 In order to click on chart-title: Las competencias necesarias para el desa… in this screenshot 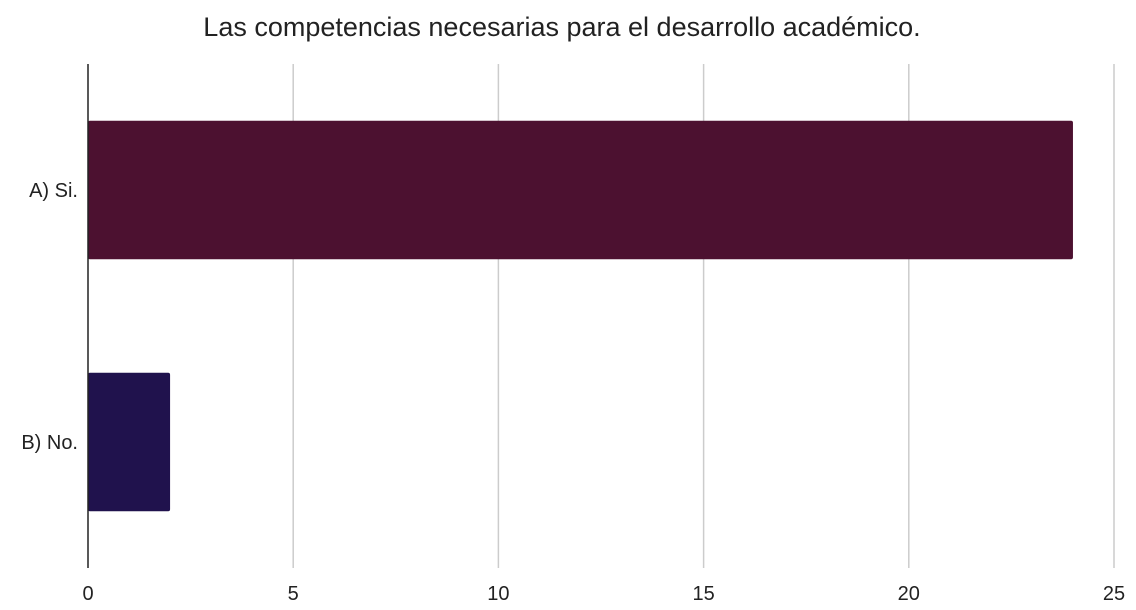, I will do `click(561, 27)`.